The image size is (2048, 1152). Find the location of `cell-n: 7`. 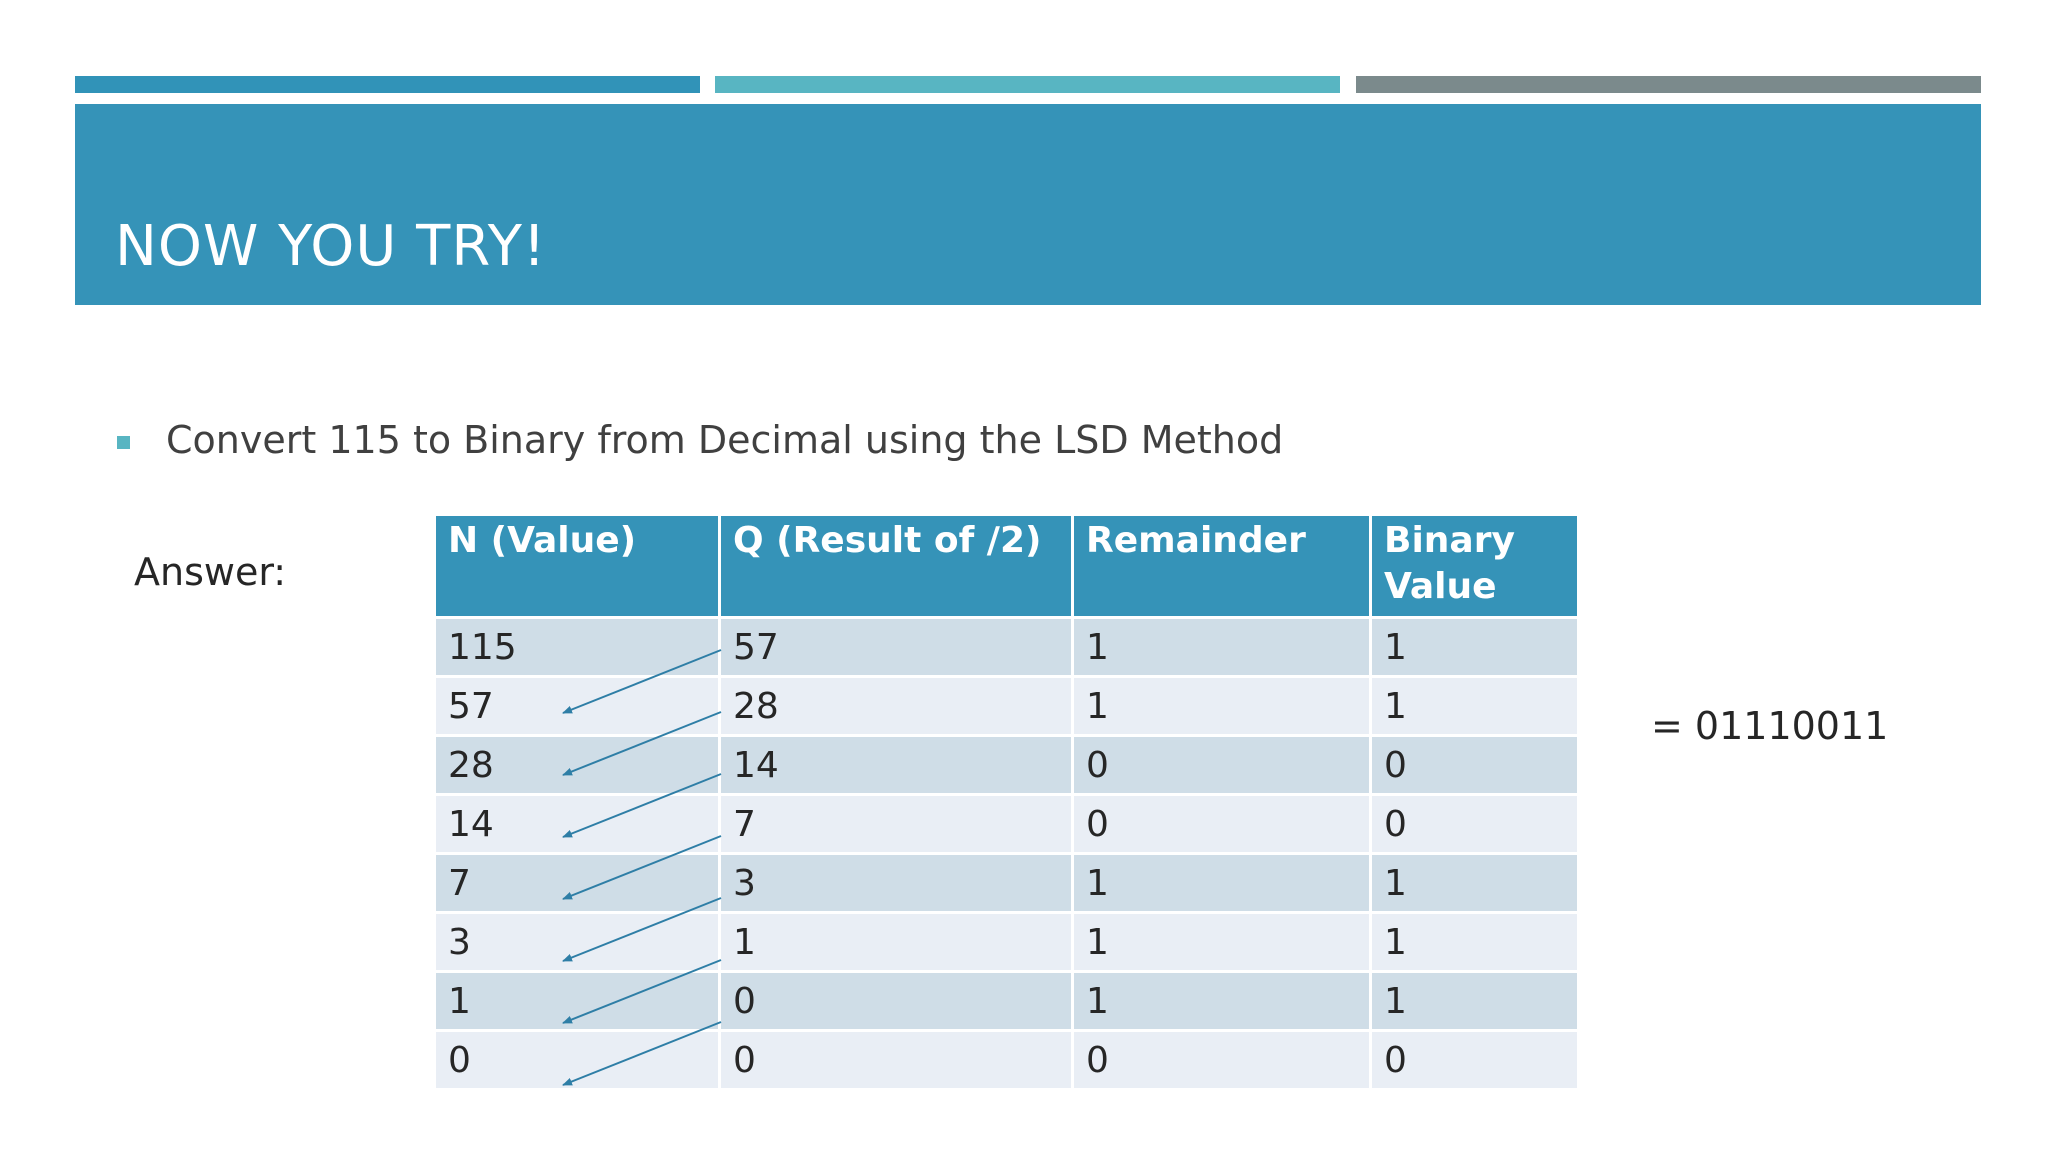

cell-n: 7 is located at coordinates (577, 883).